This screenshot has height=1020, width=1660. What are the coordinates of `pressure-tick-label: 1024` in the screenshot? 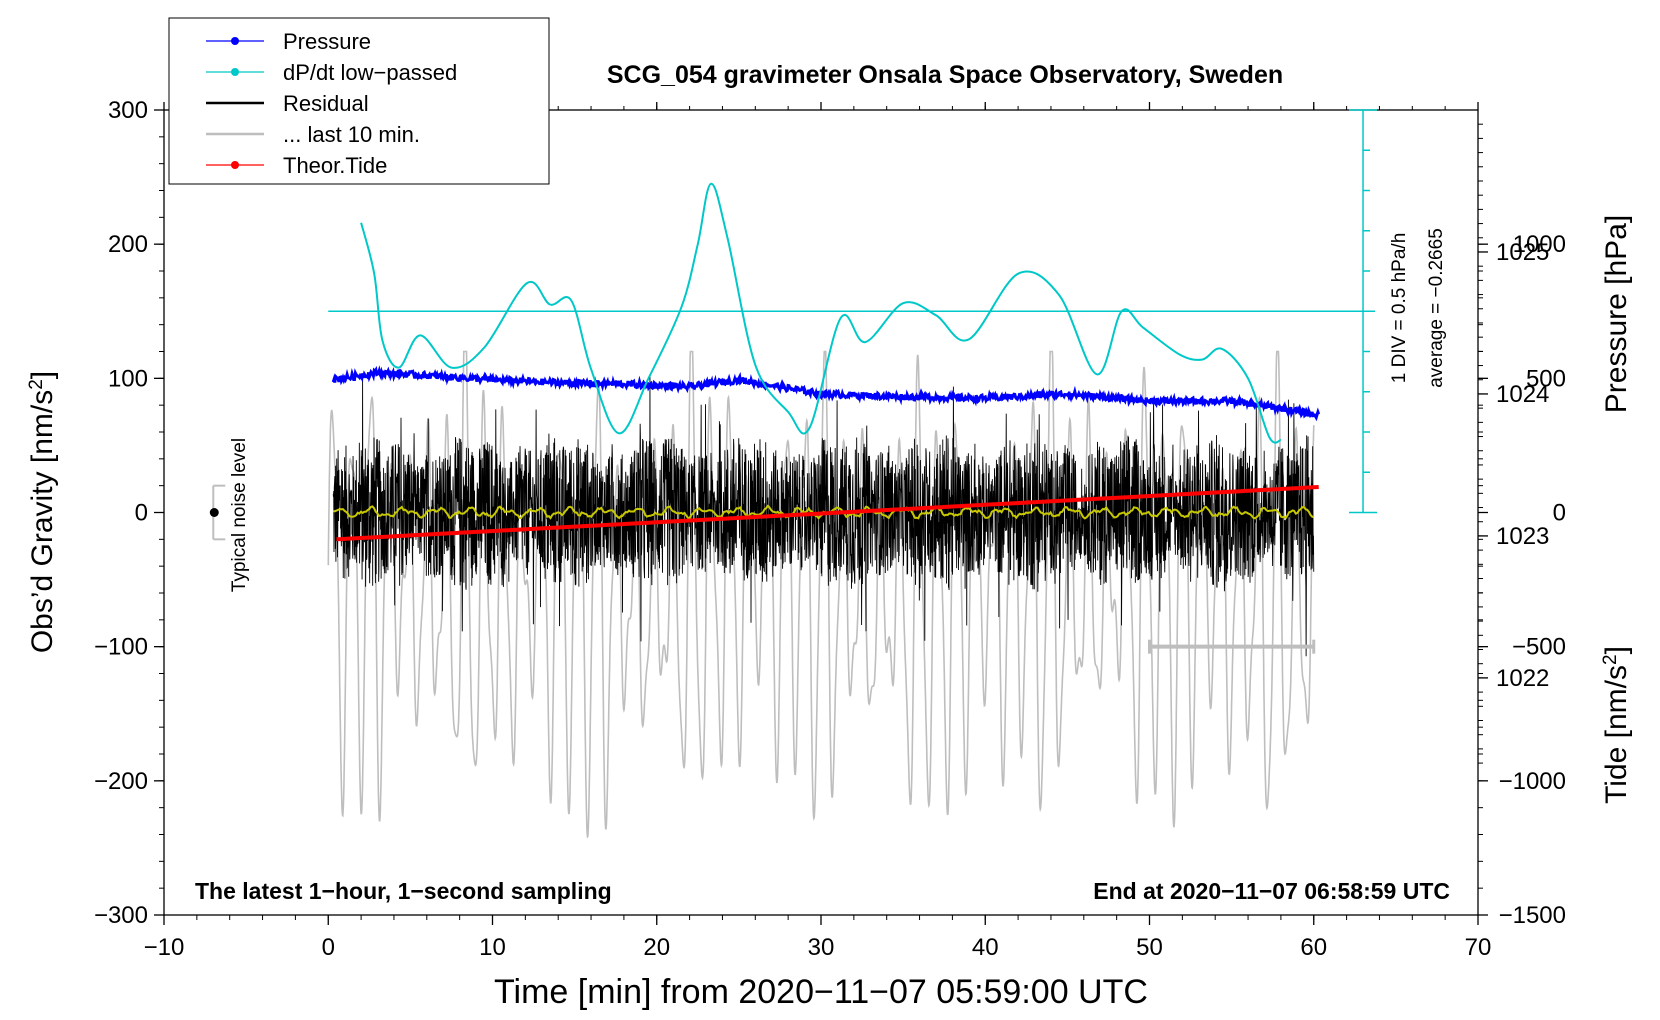 It's located at (1522, 394).